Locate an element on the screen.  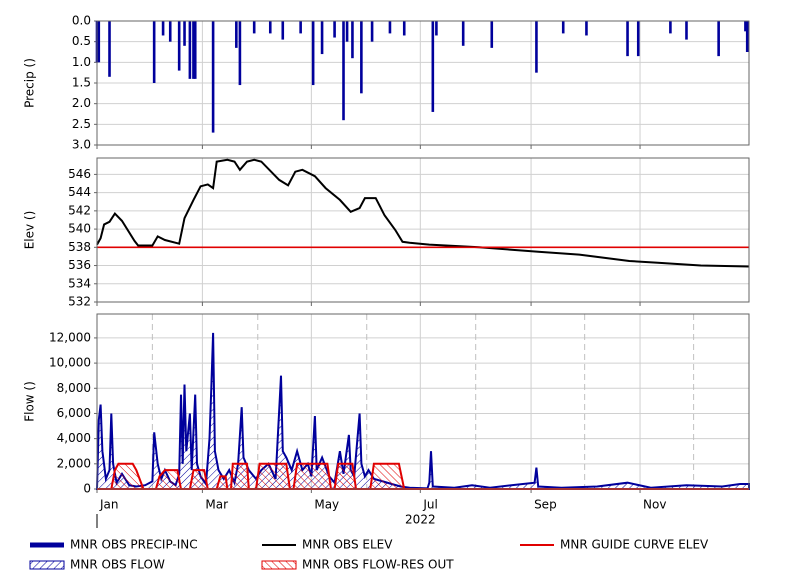
y-tick-label: 1.5 is located at coordinates (81, 83).